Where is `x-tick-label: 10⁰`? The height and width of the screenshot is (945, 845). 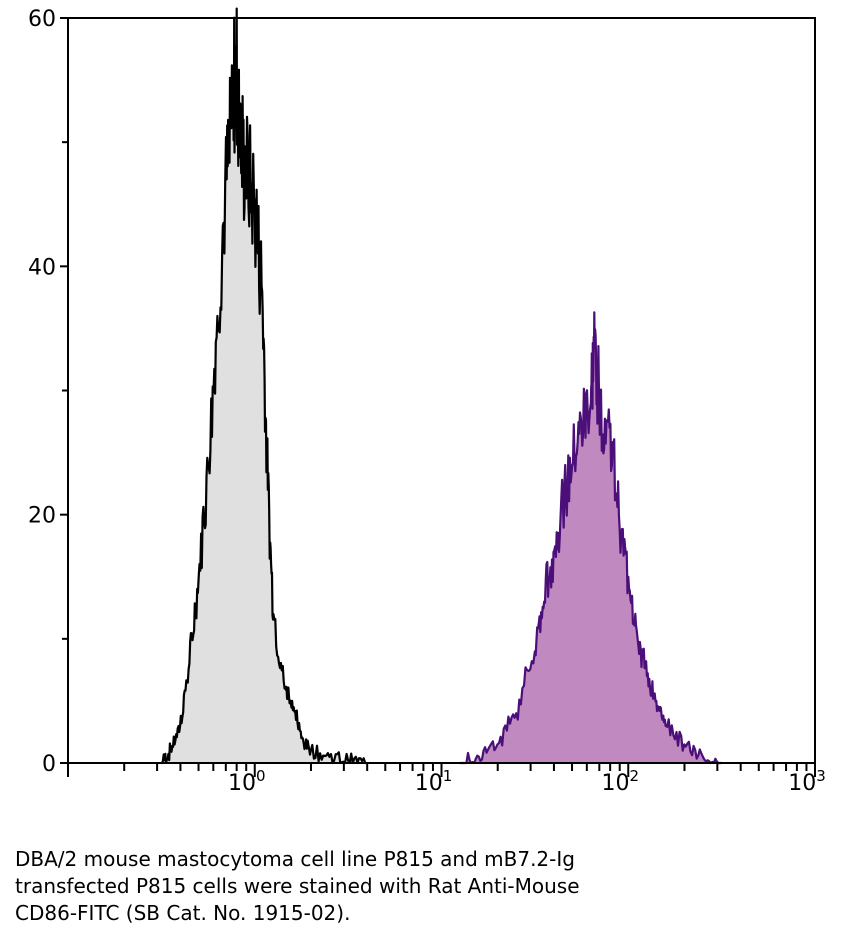
x-tick-label: 10⁰ is located at coordinates (247, 781).